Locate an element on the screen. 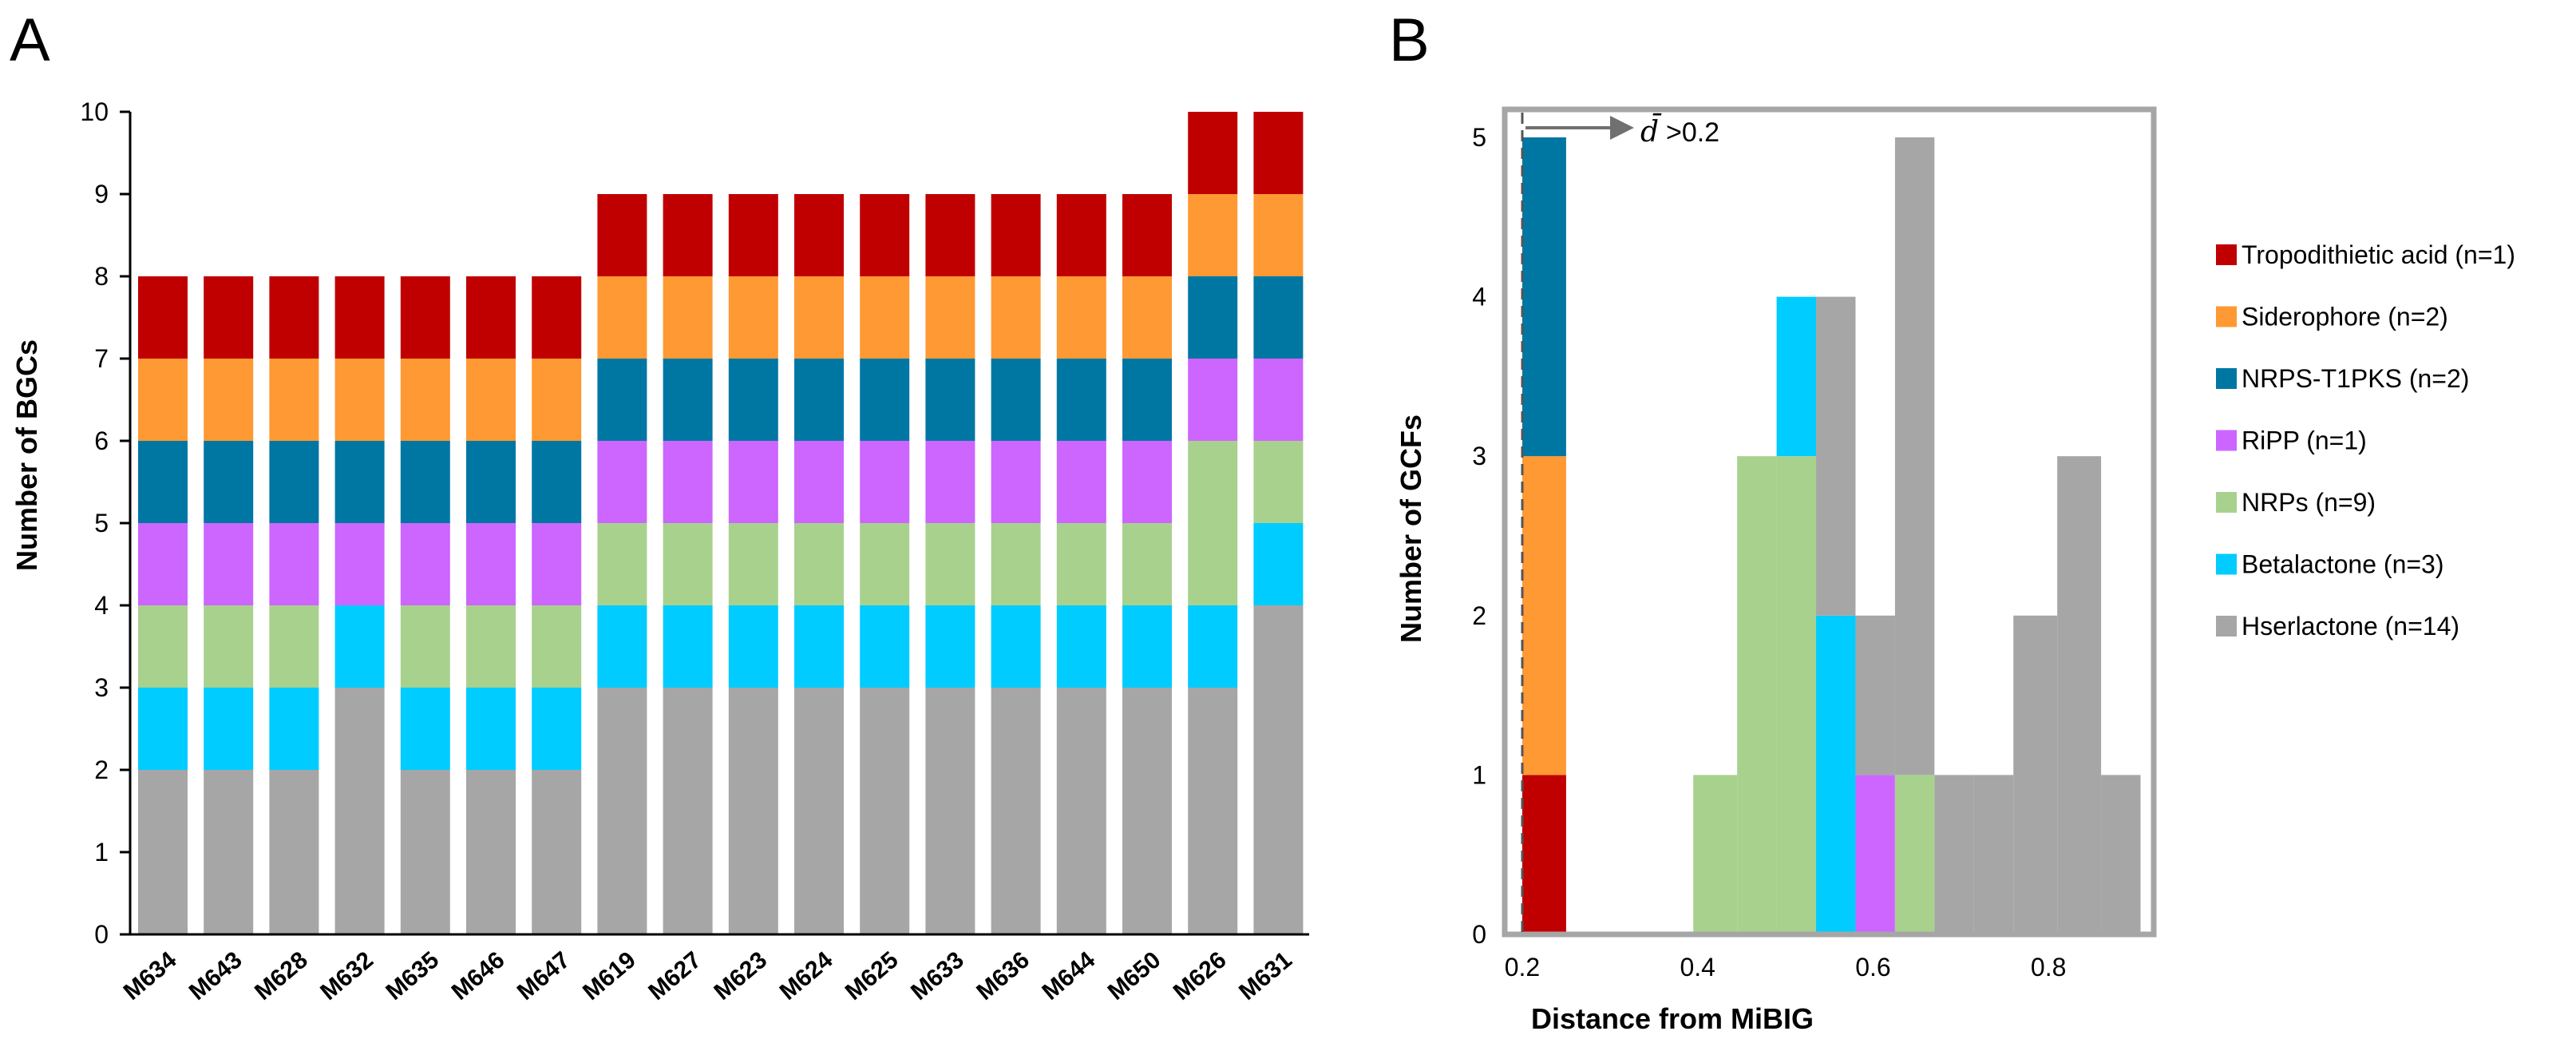 This screenshot has height=1047, width=2576. category-label: M632 is located at coordinates (347, 975).